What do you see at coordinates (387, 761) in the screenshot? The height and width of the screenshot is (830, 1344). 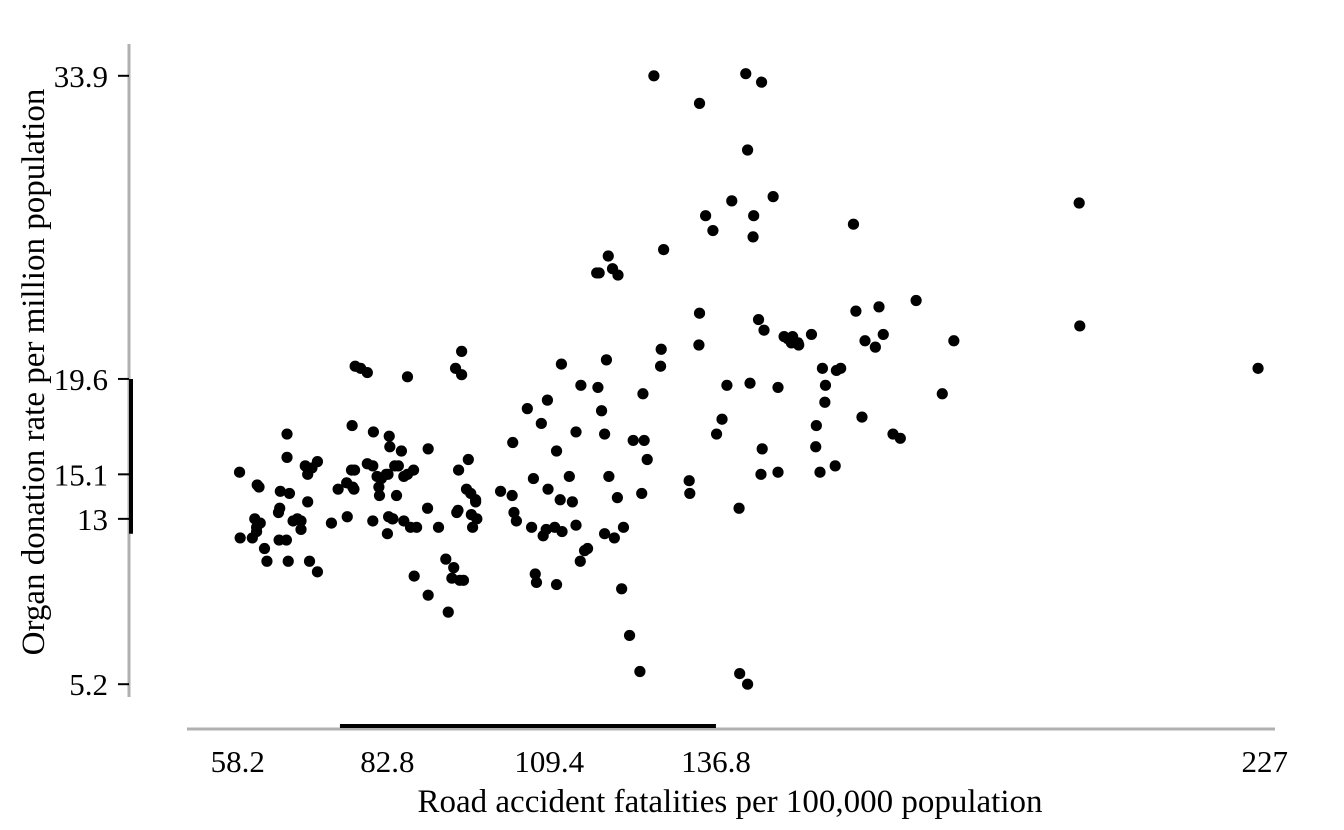 I see `x-tick-label: 82.8` at bounding box center [387, 761].